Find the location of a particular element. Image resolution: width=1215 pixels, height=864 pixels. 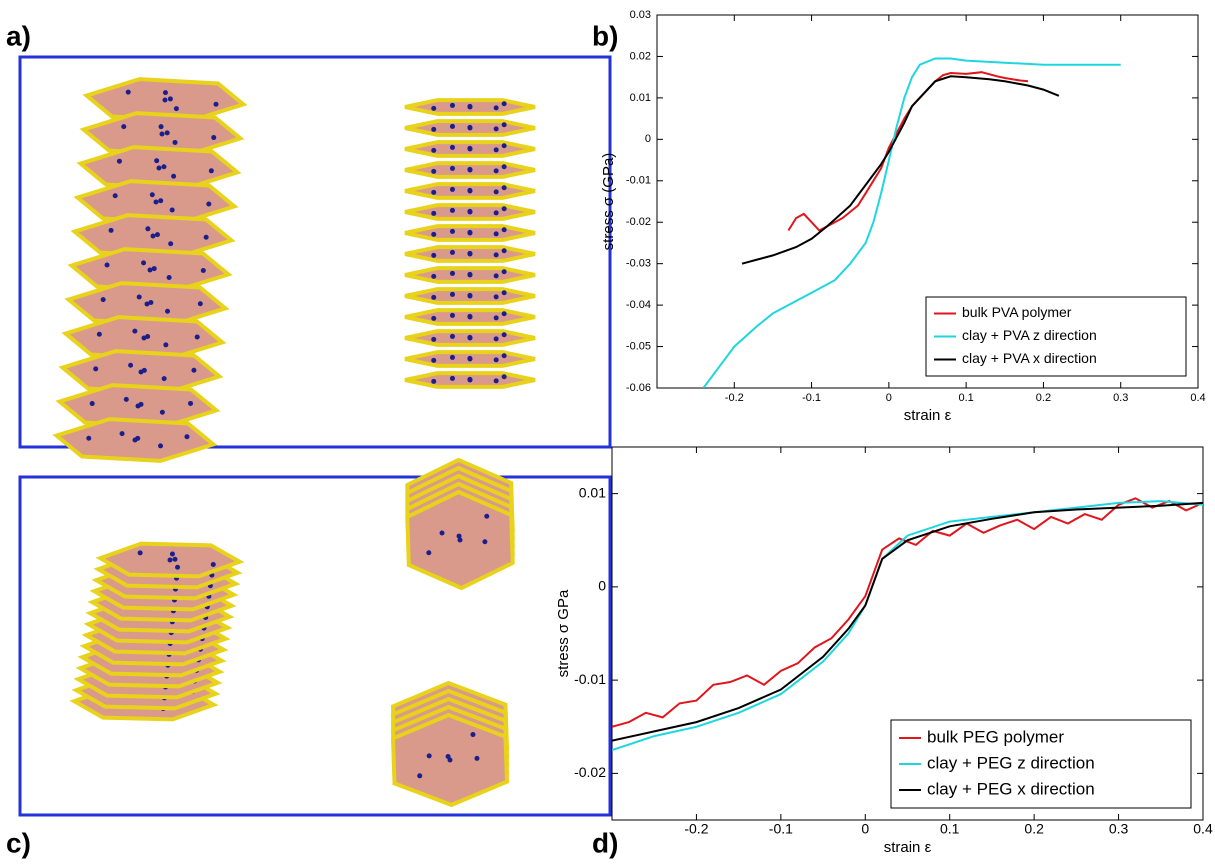

x-tick-label: 0.1 is located at coordinates (950, 829).